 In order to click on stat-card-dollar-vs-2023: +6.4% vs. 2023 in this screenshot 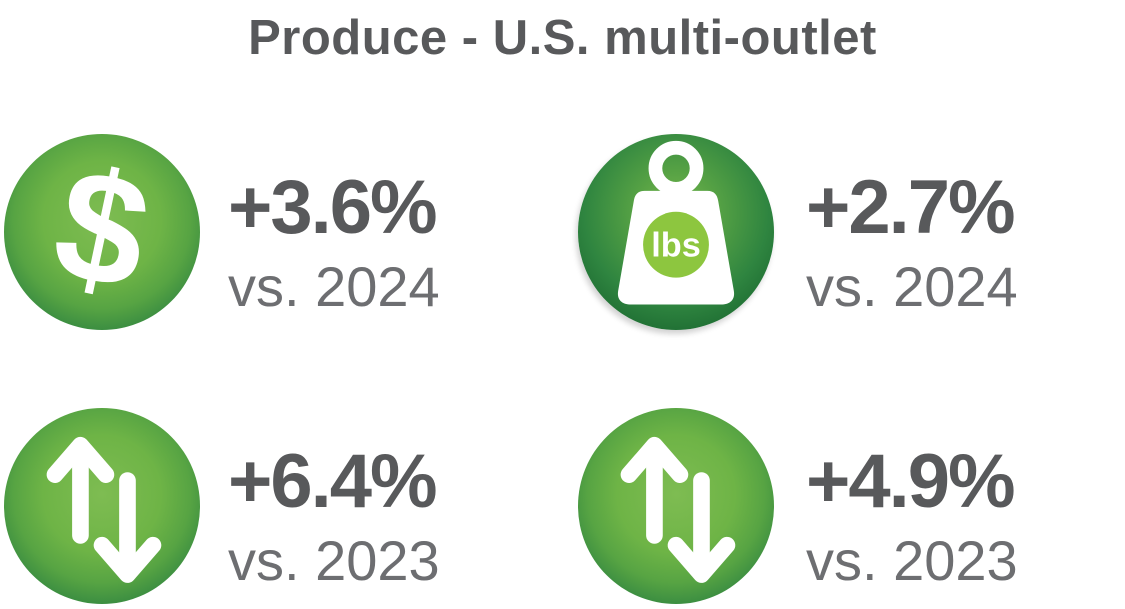, I will do `click(334, 516)`.